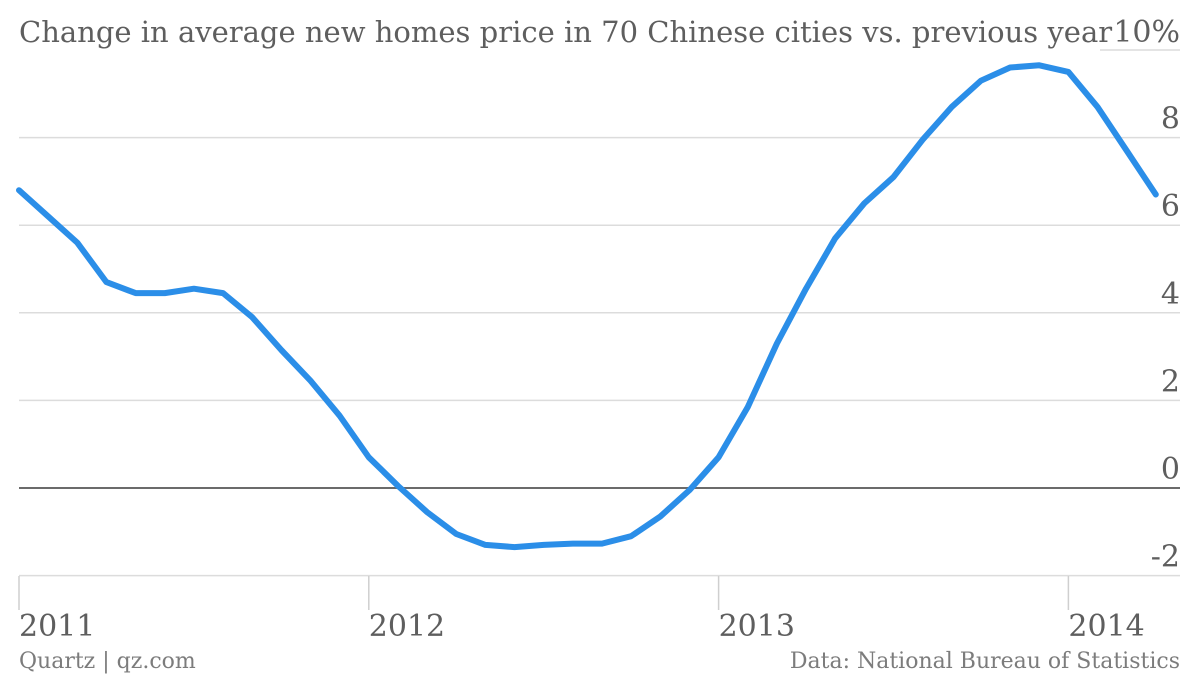 Image resolution: width=1200 pixels, height=676 pixels. What do you see at coordinates (985, 661) in the screenshot?
I see `data-source: Data: National Bureau of Statistics` at bounding box center [985, 661].